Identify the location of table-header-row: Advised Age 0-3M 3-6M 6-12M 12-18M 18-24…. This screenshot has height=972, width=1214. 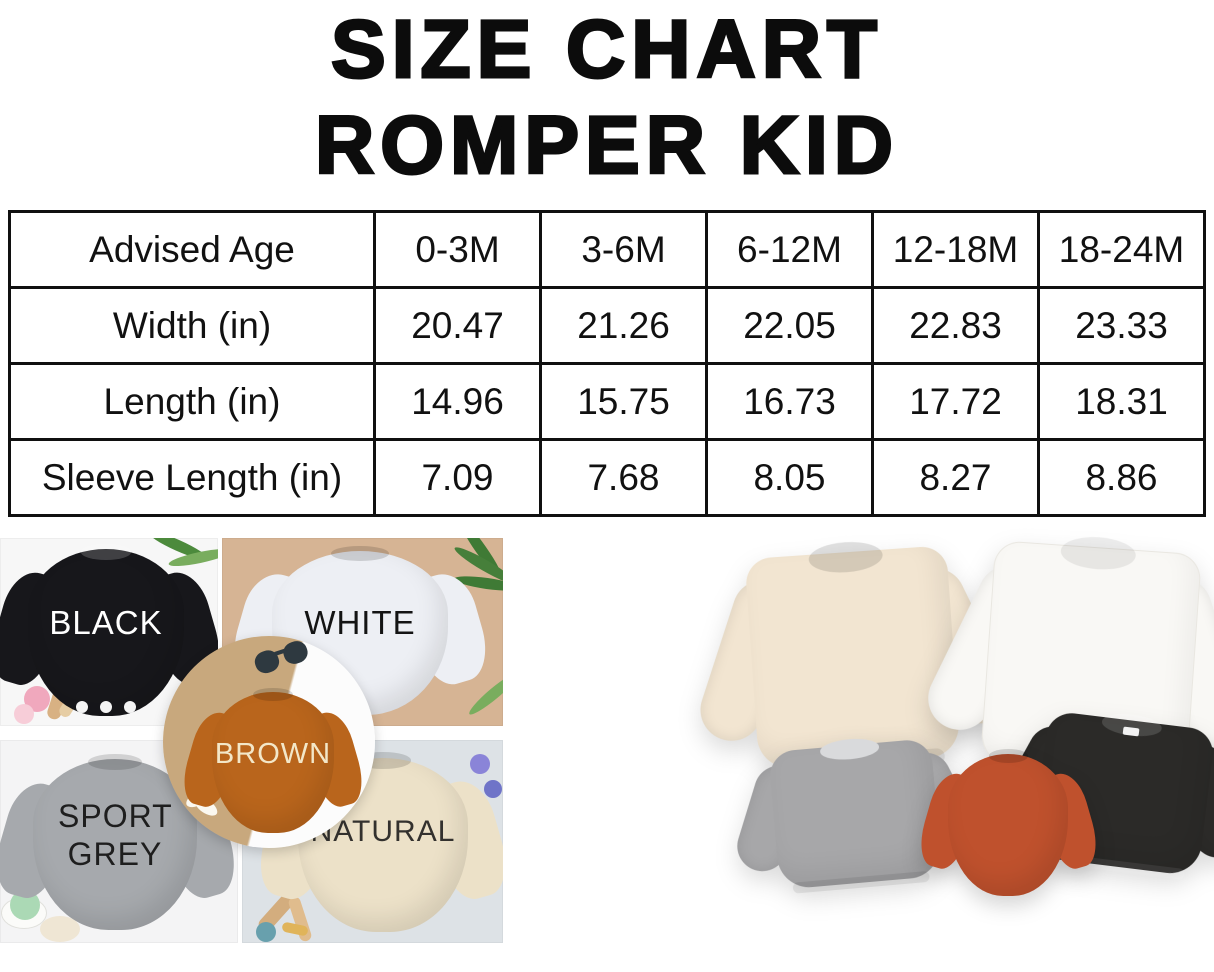
(607, 249).